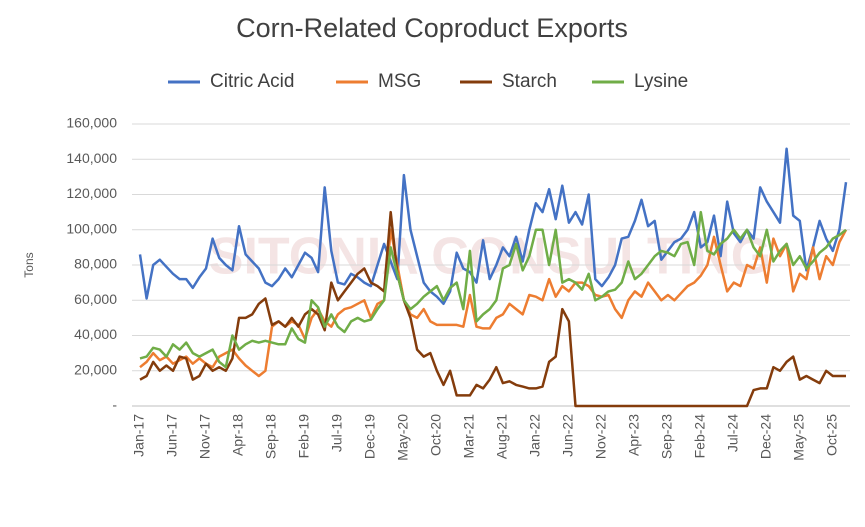  What do you see at coordinates (139, 435) in the screenshot?
I see `x-tick-label: Jan-17` at bounding box center [139, 435].